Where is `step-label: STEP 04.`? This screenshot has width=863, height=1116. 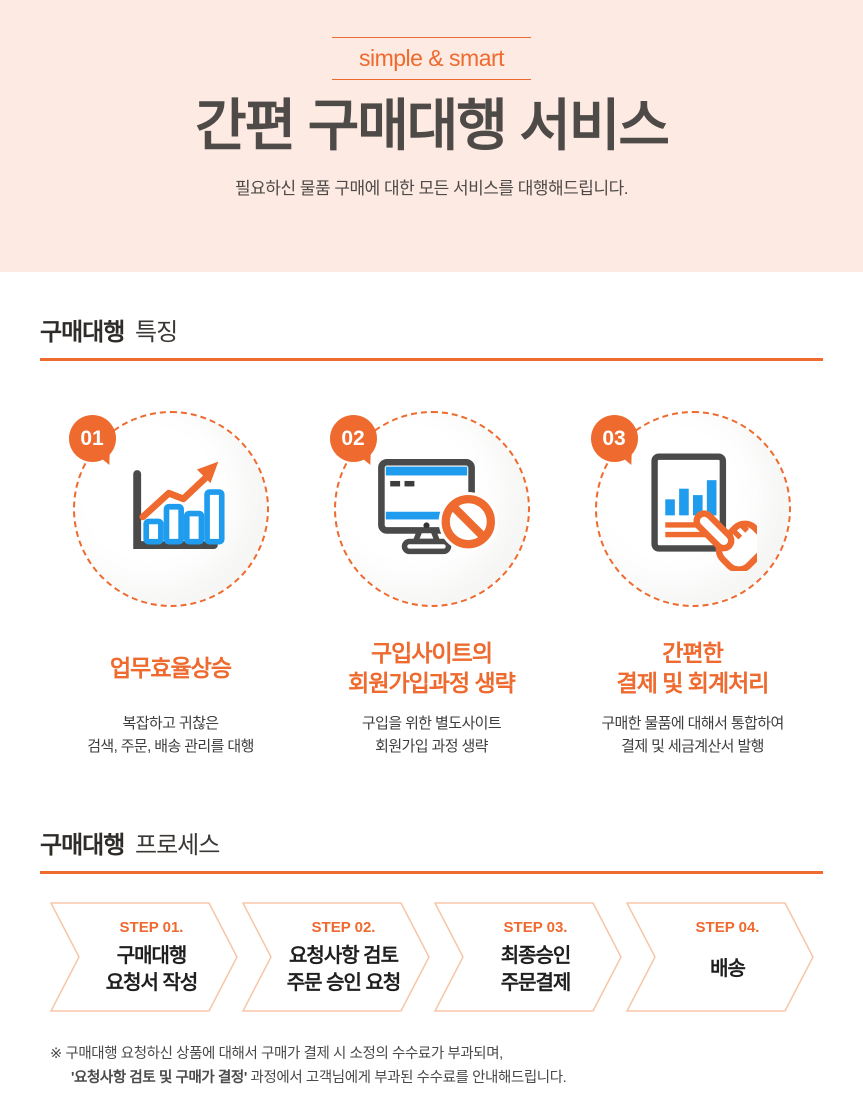
step-label: STEP 04. is located at coordinates (727, 927).